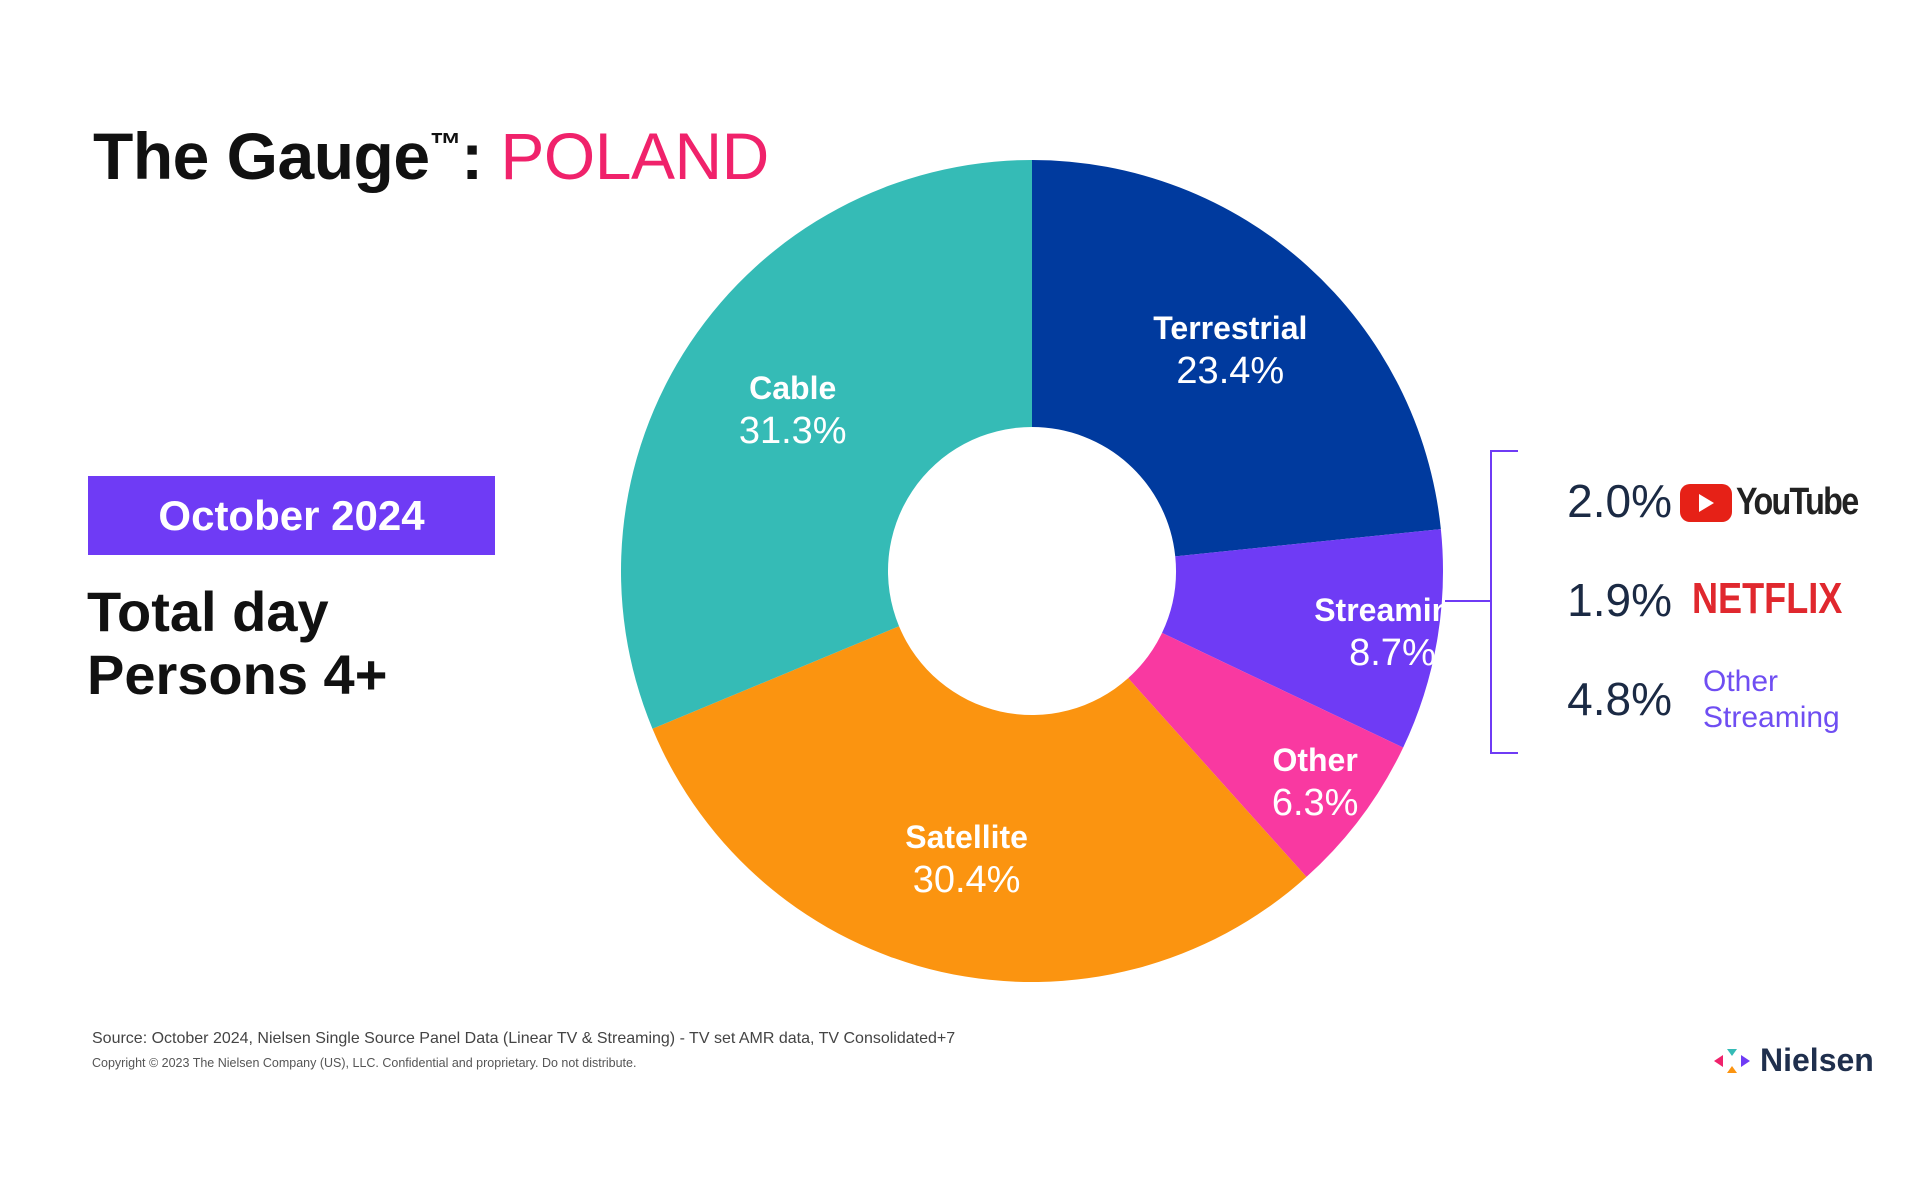 This screenshot has height=1200, width=1920. What do you see at coordinates (634, 156) in the screenshot?
I see `country-name: POLAND` at bounding box center [634, 156].